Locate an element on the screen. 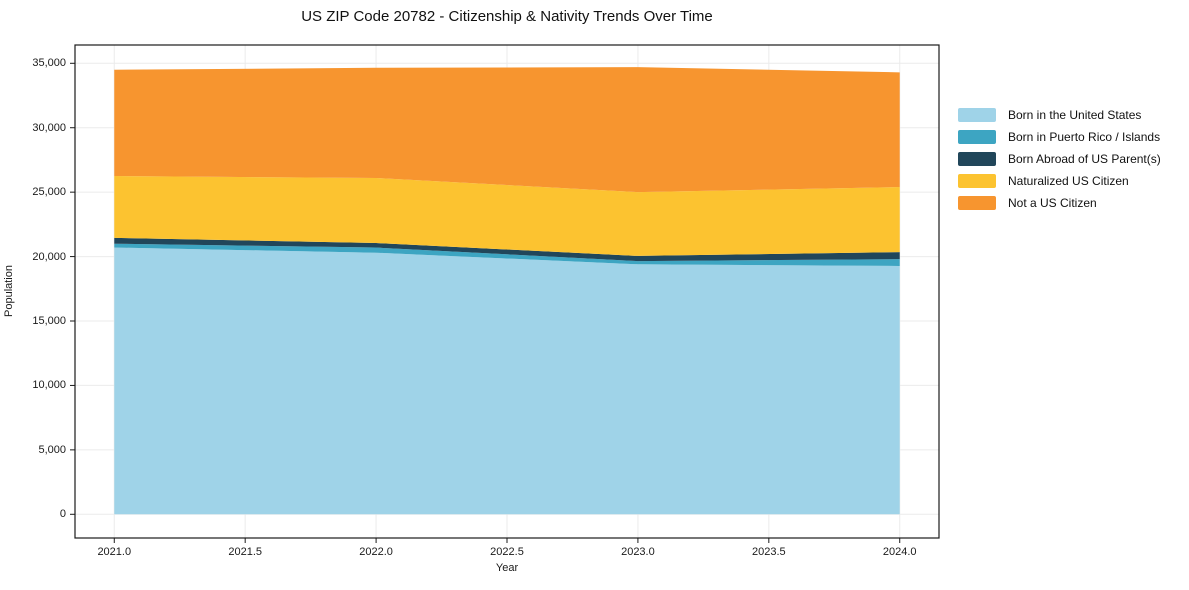 Image resolution: width=1189 pixels, height=590 pixels. legend-item: Naturalized US Citizen is located at coordinates (1059, 181).